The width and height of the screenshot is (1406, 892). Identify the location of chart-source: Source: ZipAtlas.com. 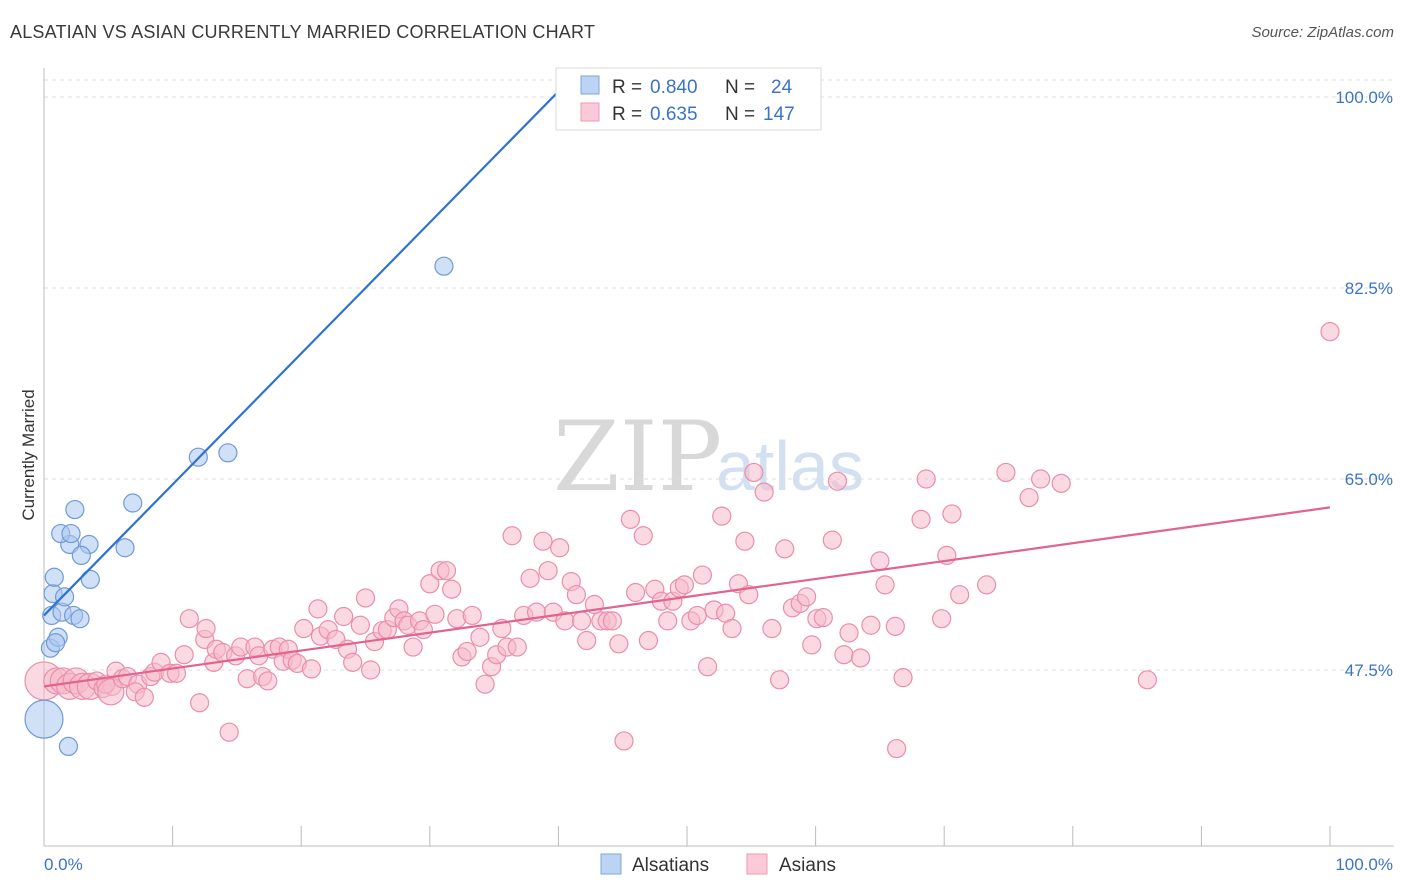
(1322, 32).